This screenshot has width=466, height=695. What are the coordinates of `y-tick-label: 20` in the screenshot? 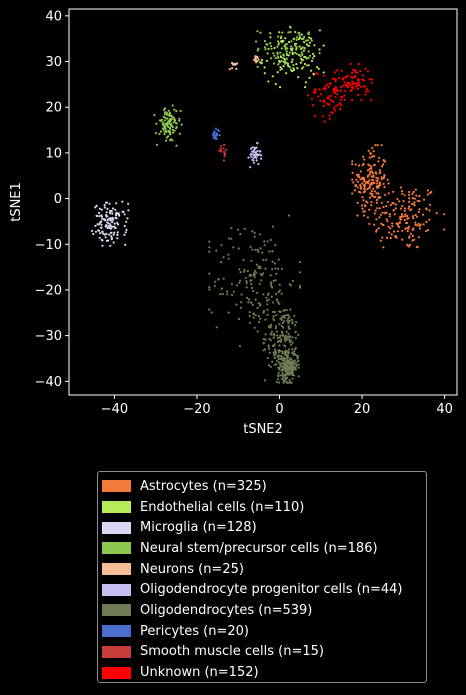 It's located at (53, 108).